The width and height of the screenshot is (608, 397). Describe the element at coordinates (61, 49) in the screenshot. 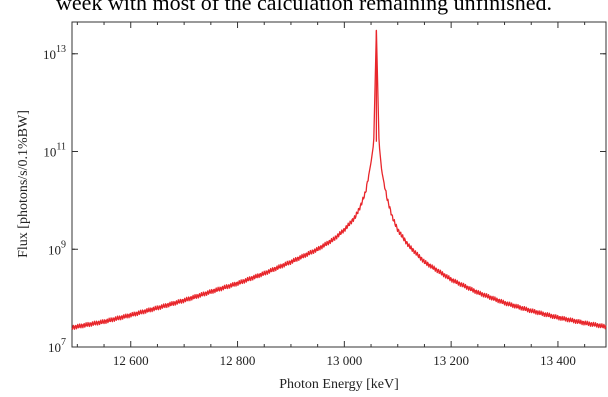

I see `y-tick-exponent: 13` at that location.